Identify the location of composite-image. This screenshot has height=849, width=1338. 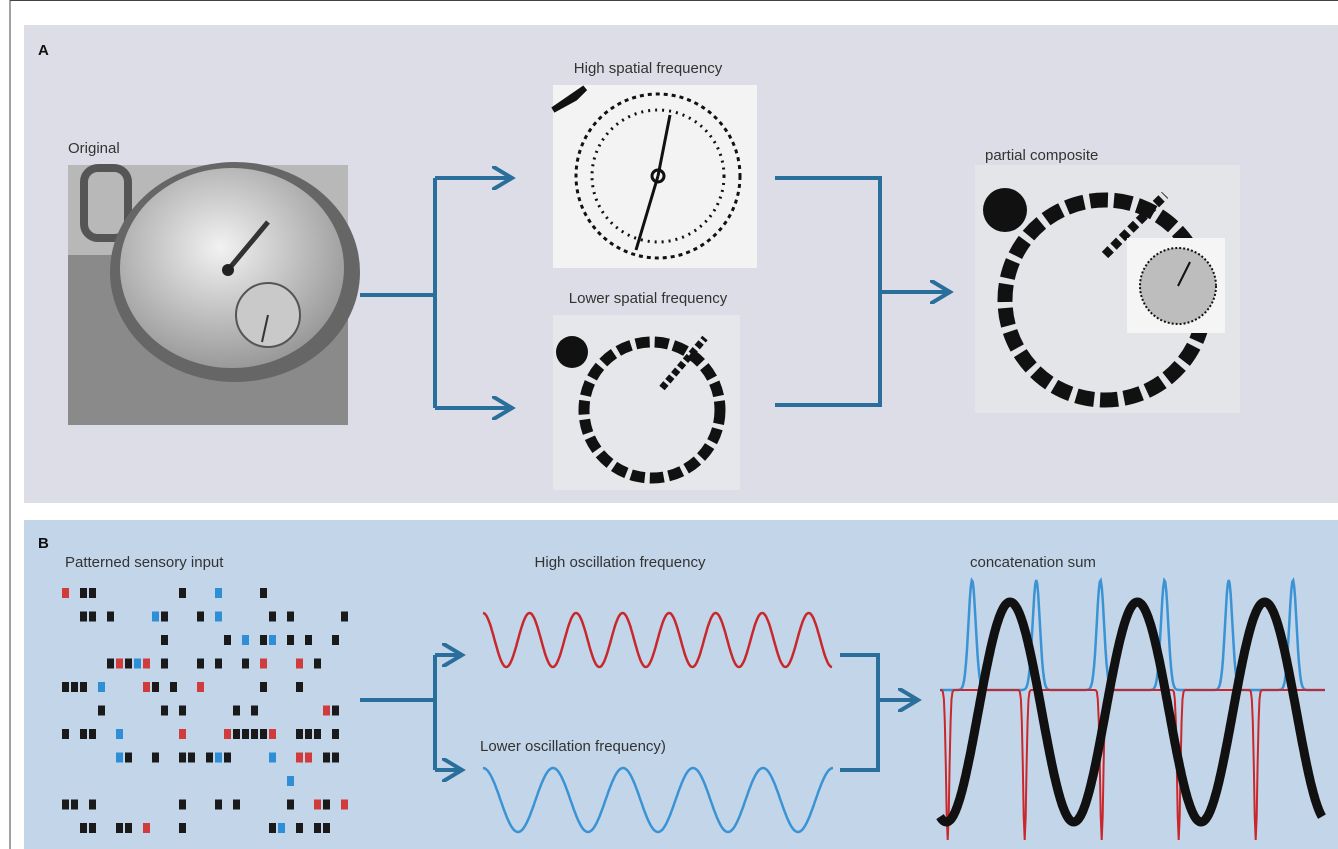
(1107, 289).